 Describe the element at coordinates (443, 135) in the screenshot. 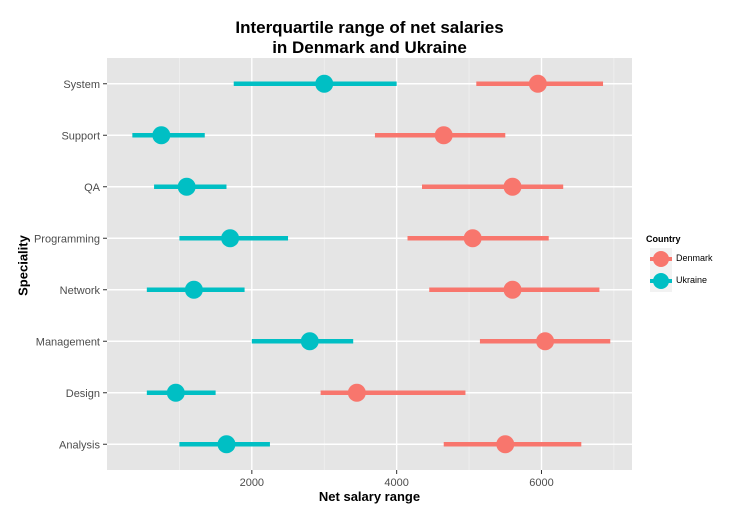

I see `median-point-denmark-support` at that location.